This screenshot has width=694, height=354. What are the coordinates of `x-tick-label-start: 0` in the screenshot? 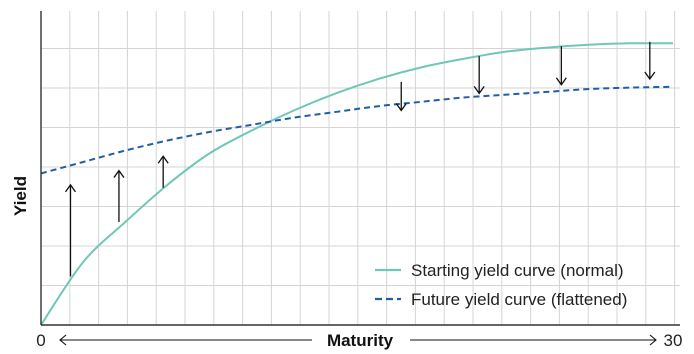 It's located at (40, 340).